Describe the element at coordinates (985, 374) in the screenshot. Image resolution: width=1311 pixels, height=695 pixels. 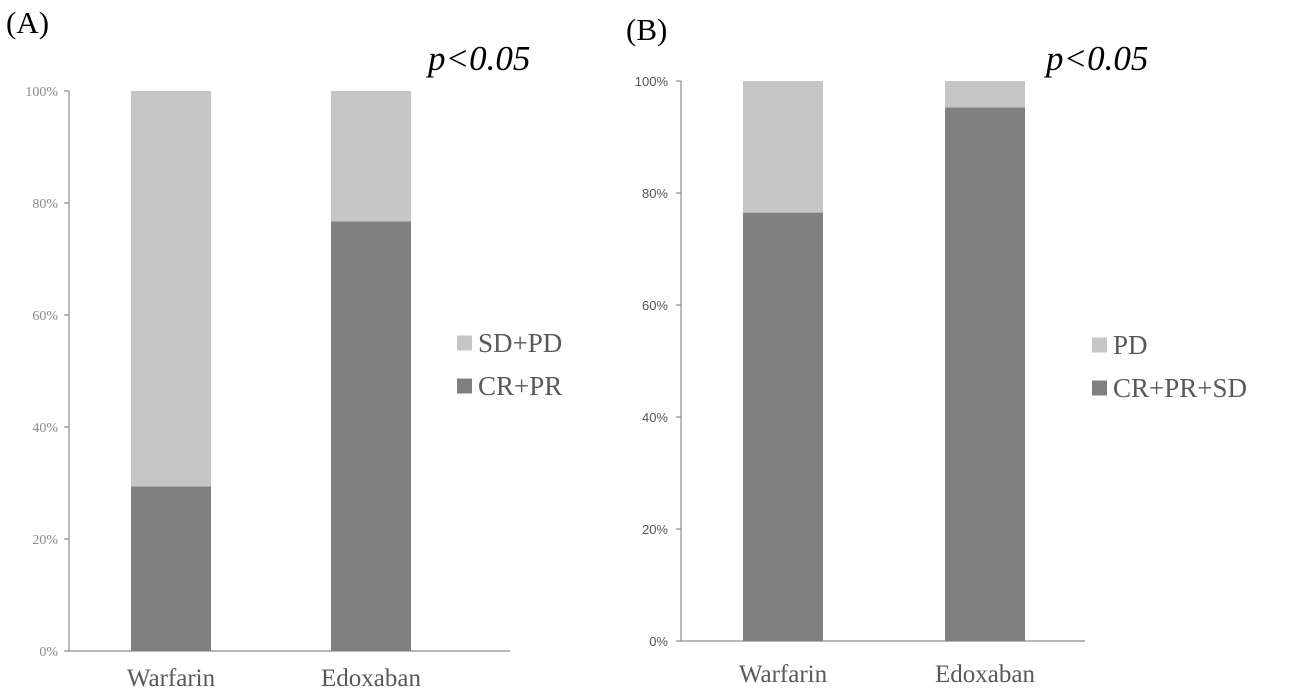
I see `bar-segment-cr-pr-sd-edoxaban` at that location.